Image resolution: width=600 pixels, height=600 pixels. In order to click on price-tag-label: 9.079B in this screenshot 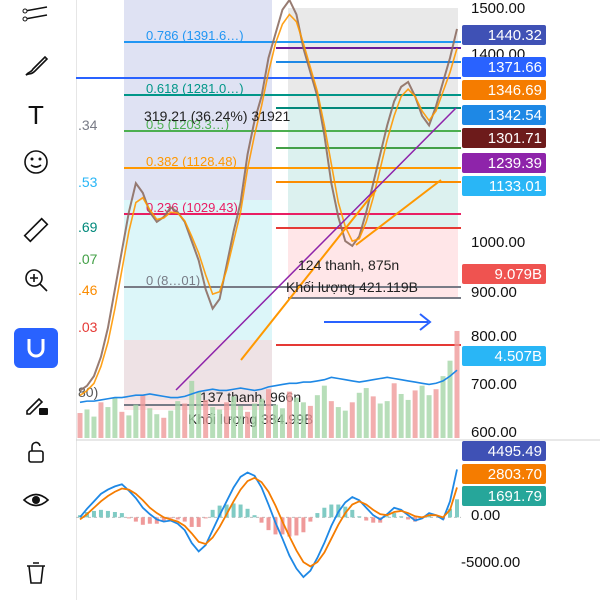, I will do `click(518, 274)`.